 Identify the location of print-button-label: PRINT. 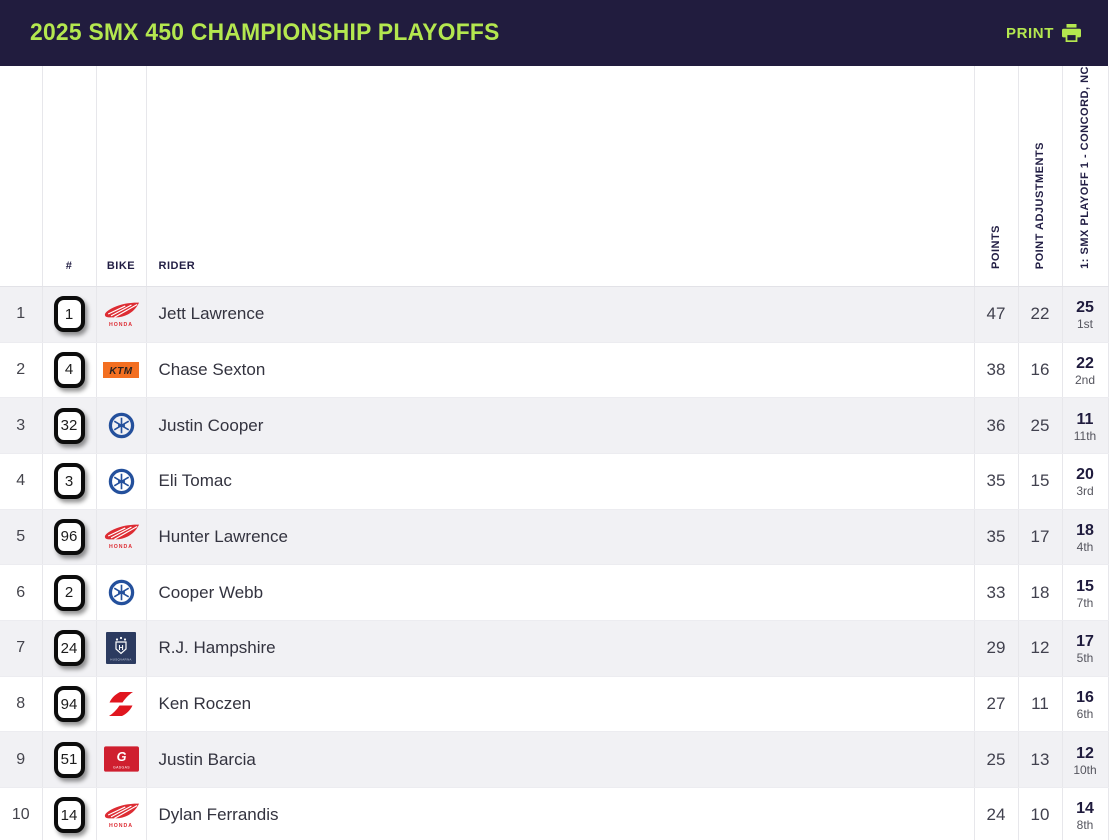
(1030, 33).